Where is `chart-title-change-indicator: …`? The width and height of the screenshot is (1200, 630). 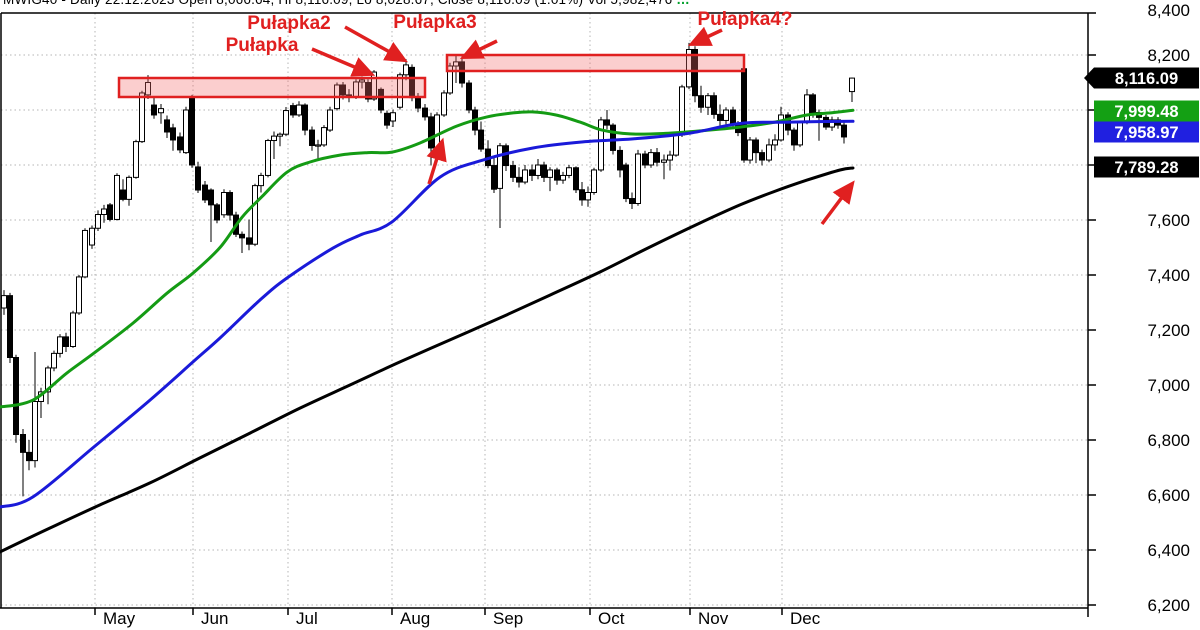 chart-title-change-indicator: … is located at coordinates (683, 3).